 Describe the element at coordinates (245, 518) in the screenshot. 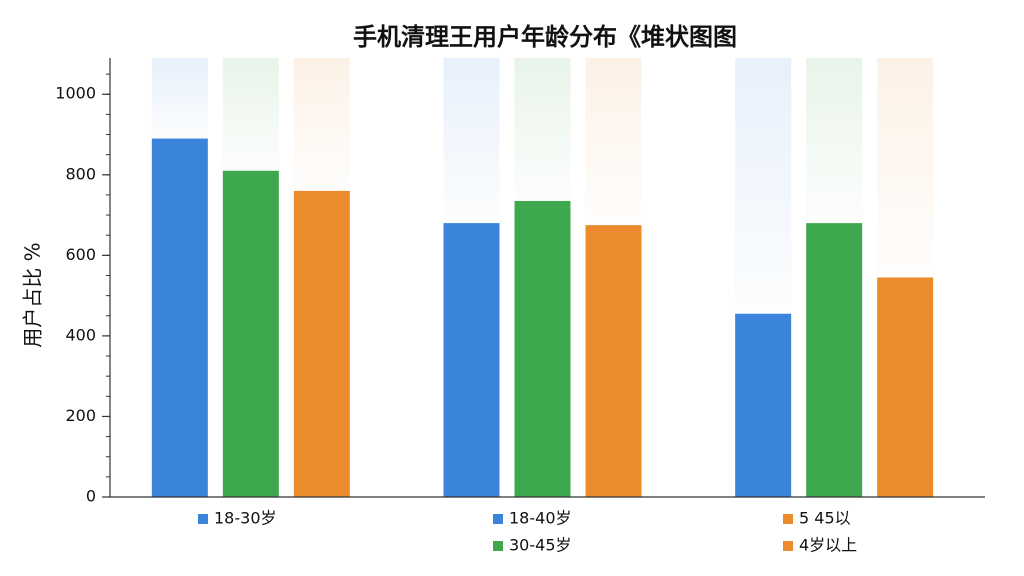

I see `legend-label: 18-30岁` at that location.